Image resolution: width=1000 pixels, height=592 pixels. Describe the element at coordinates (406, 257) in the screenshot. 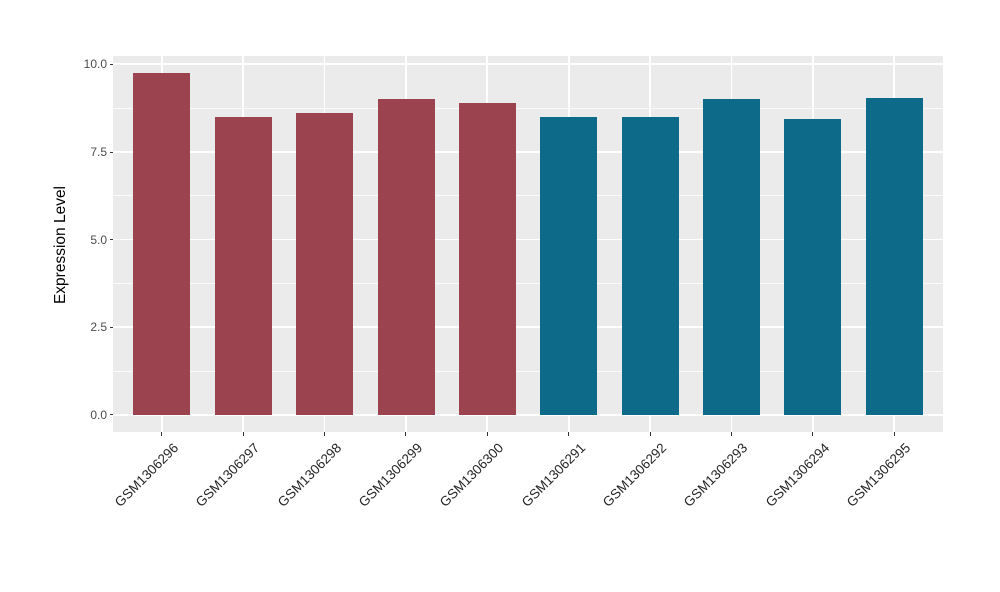

I see `bar-GSM1306299` at that location.